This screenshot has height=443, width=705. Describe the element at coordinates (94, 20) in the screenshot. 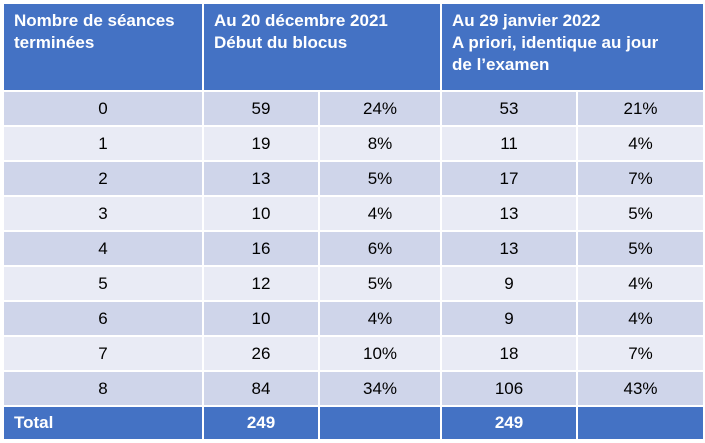

I see `header-seances-line1: Nombre de séances` at that location.